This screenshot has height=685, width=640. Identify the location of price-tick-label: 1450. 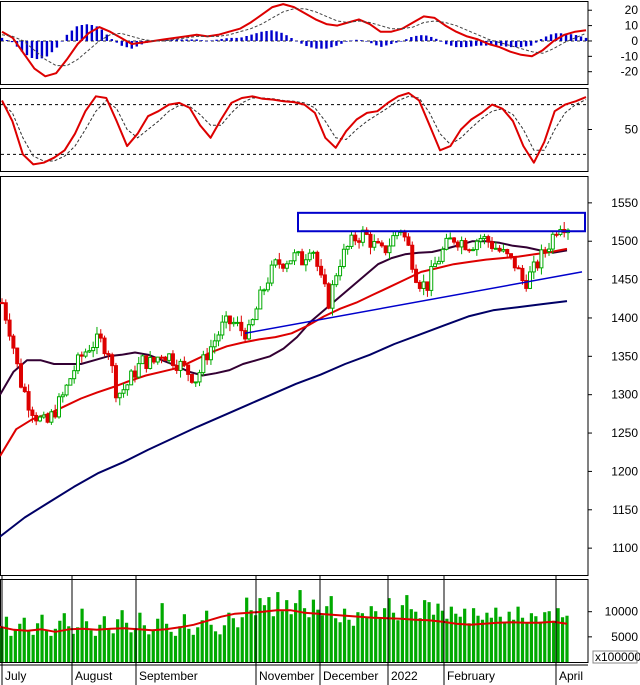
(624, 280).